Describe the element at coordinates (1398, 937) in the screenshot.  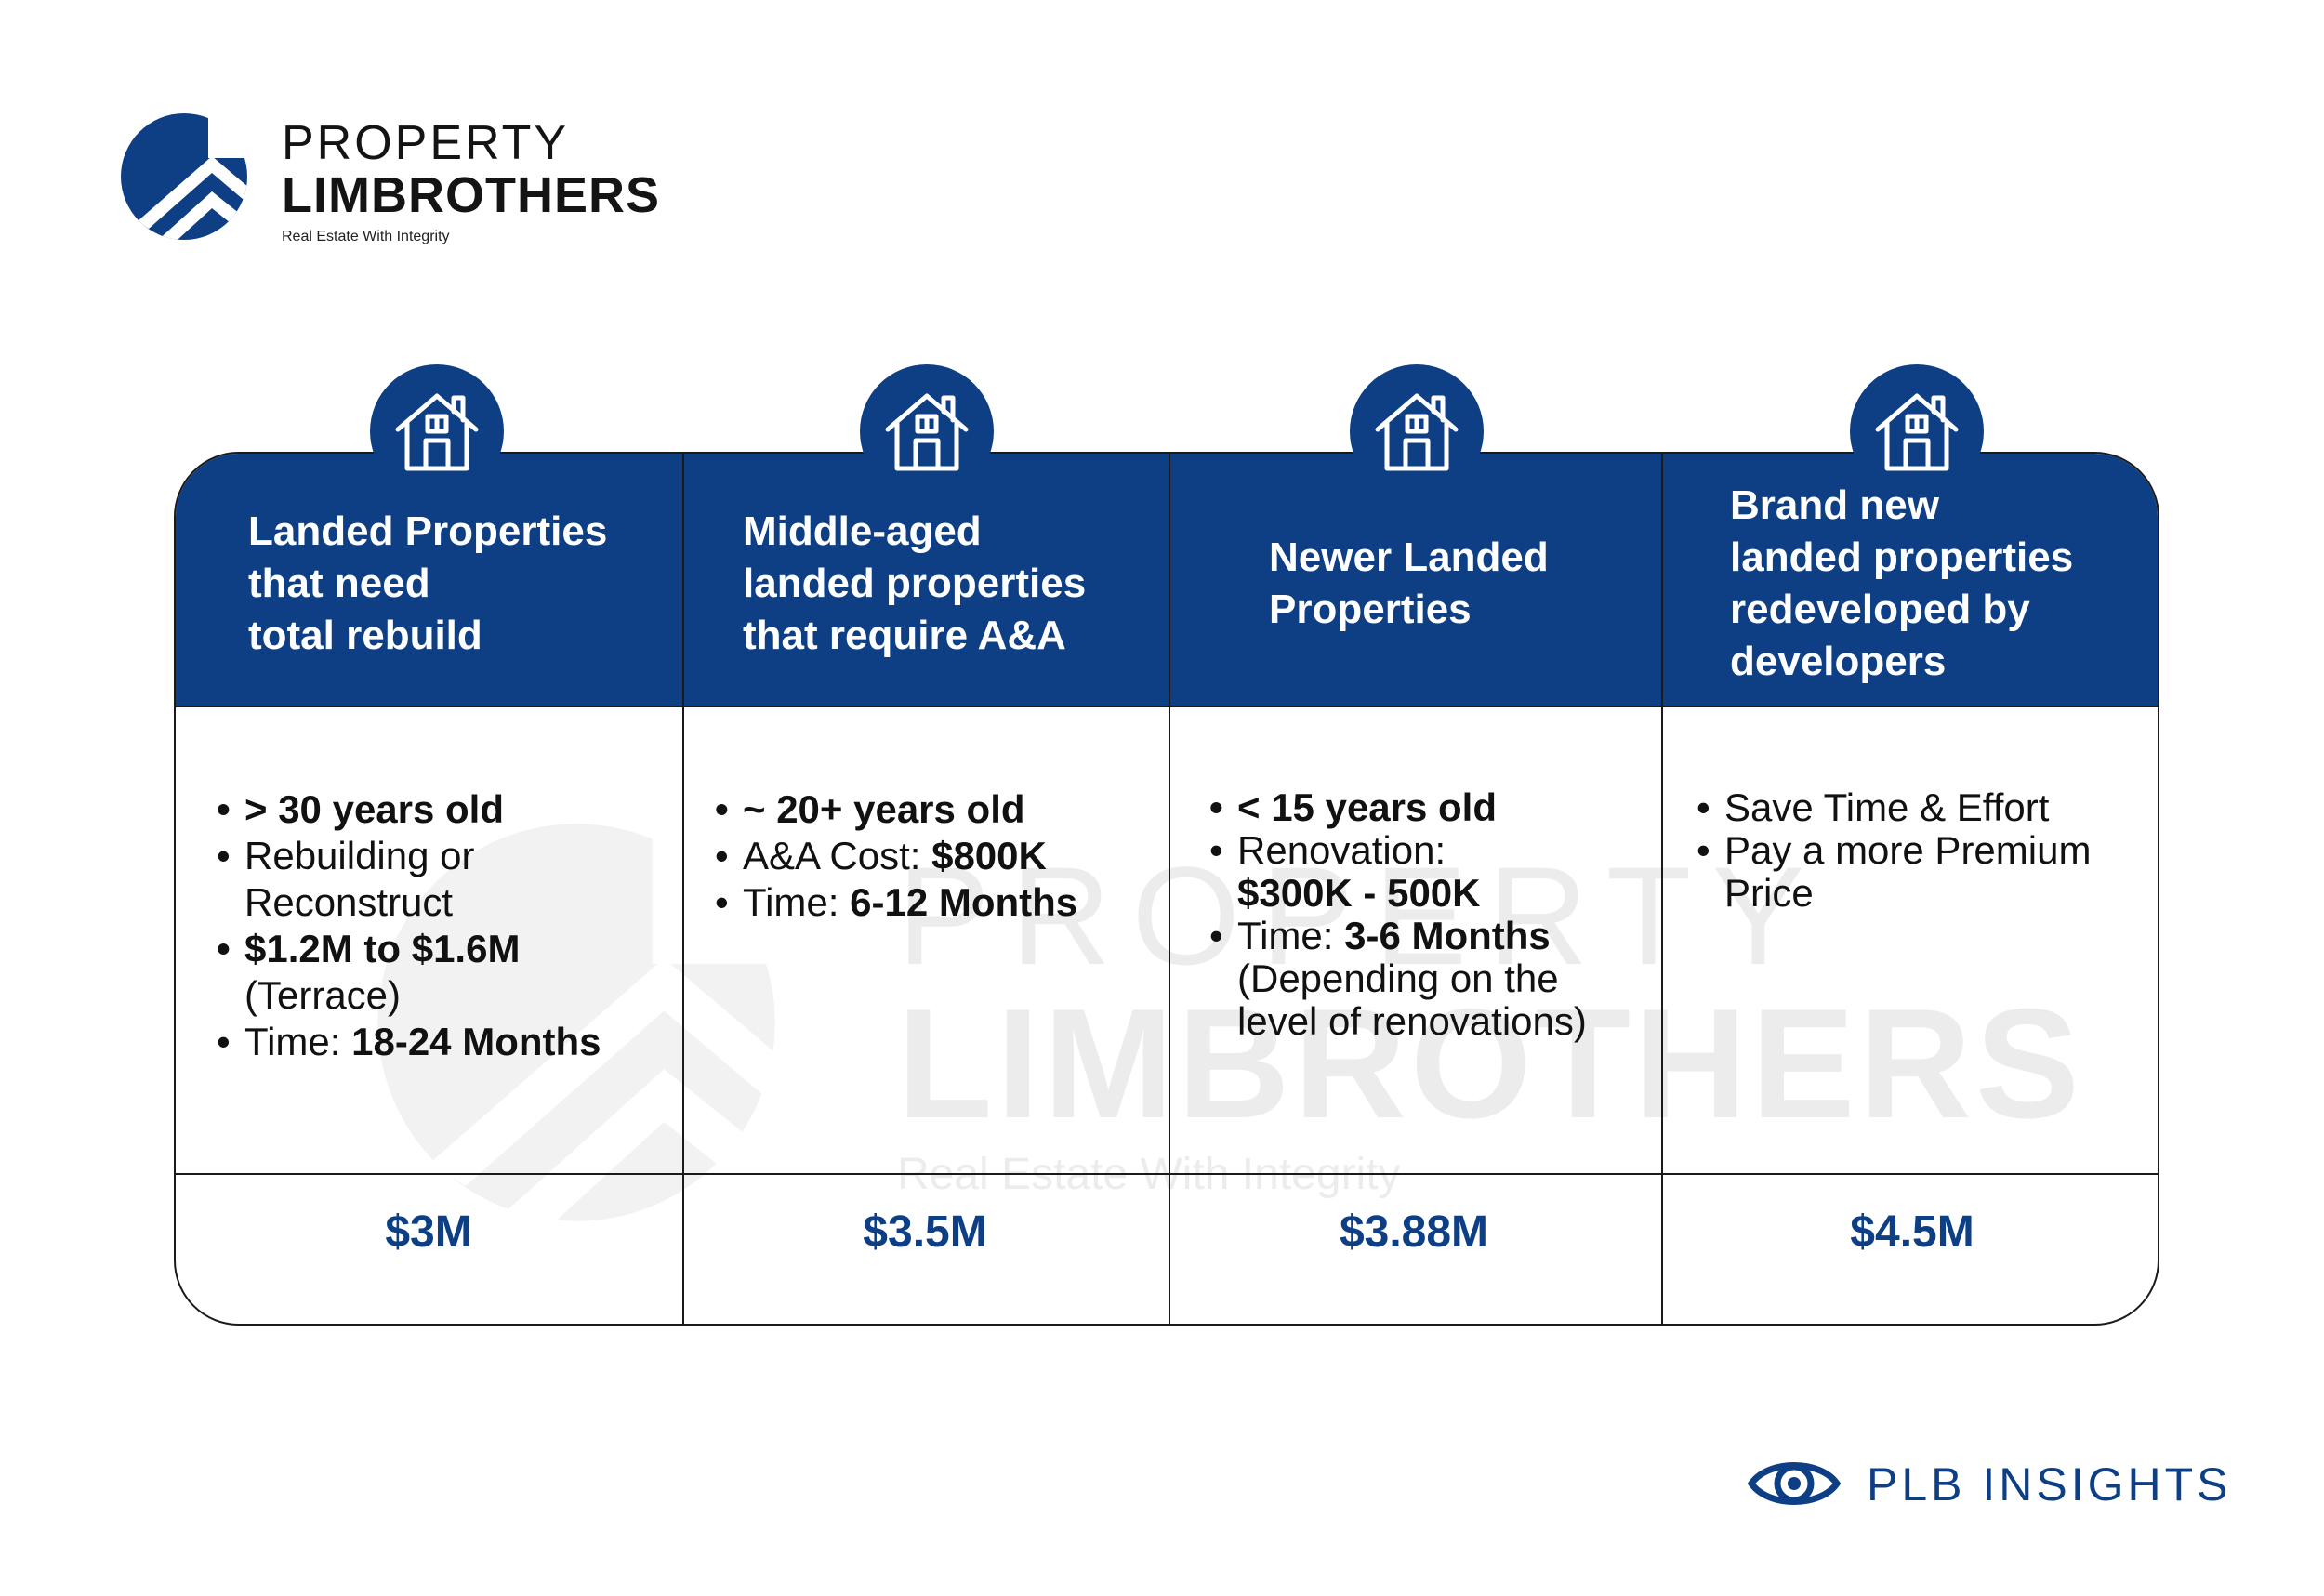
I see `detail-time: Time: 3-6 Months` at that location.